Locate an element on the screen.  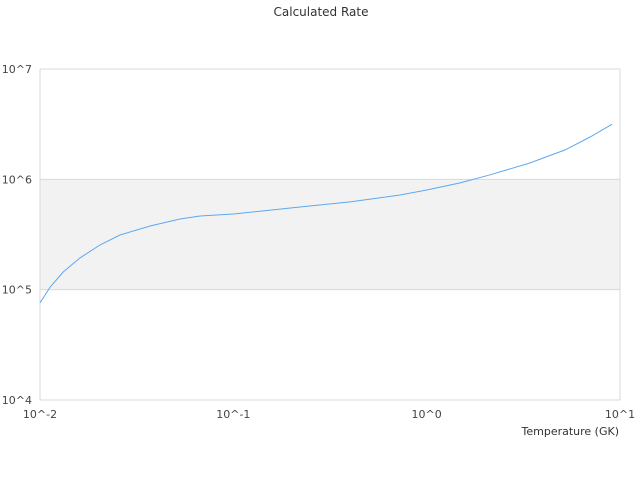
y-tick-label: 10^6 is located at coordinates (17, 179).